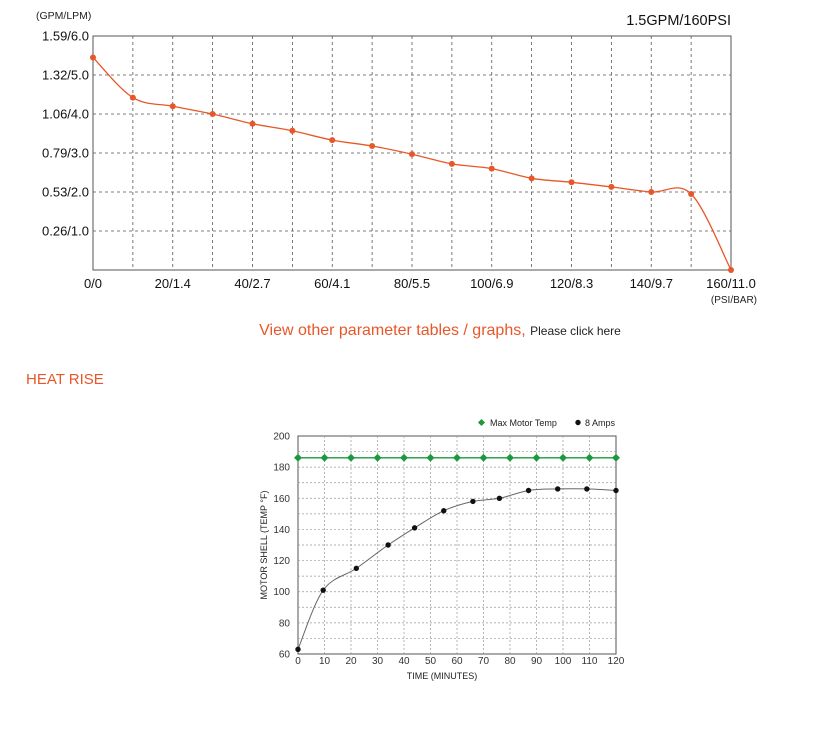  I want to click on heat-x-tick-label: 100, so click(563, 661).